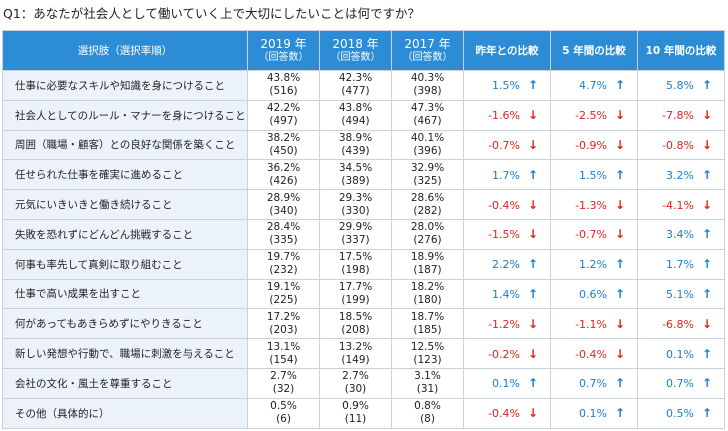  I want to click on year-value-cell: 19.1% (225), so click(283, 294).